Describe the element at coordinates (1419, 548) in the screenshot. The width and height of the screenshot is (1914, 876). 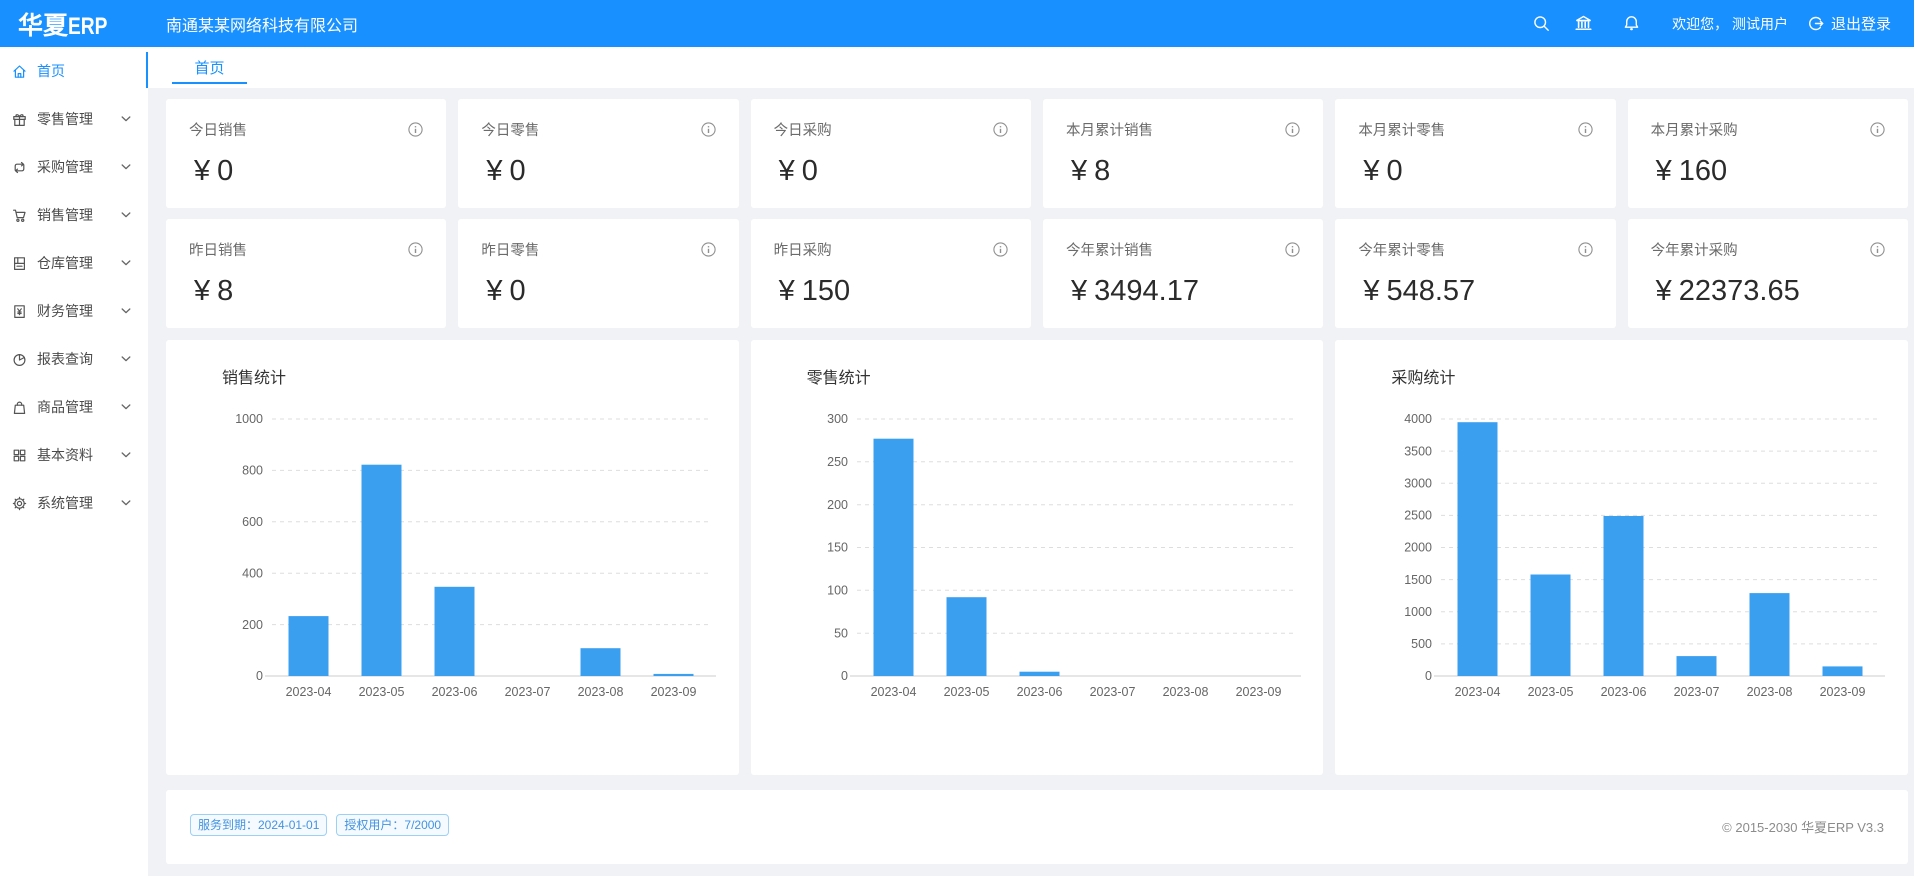
I see `svg-text: 2000` at that location.